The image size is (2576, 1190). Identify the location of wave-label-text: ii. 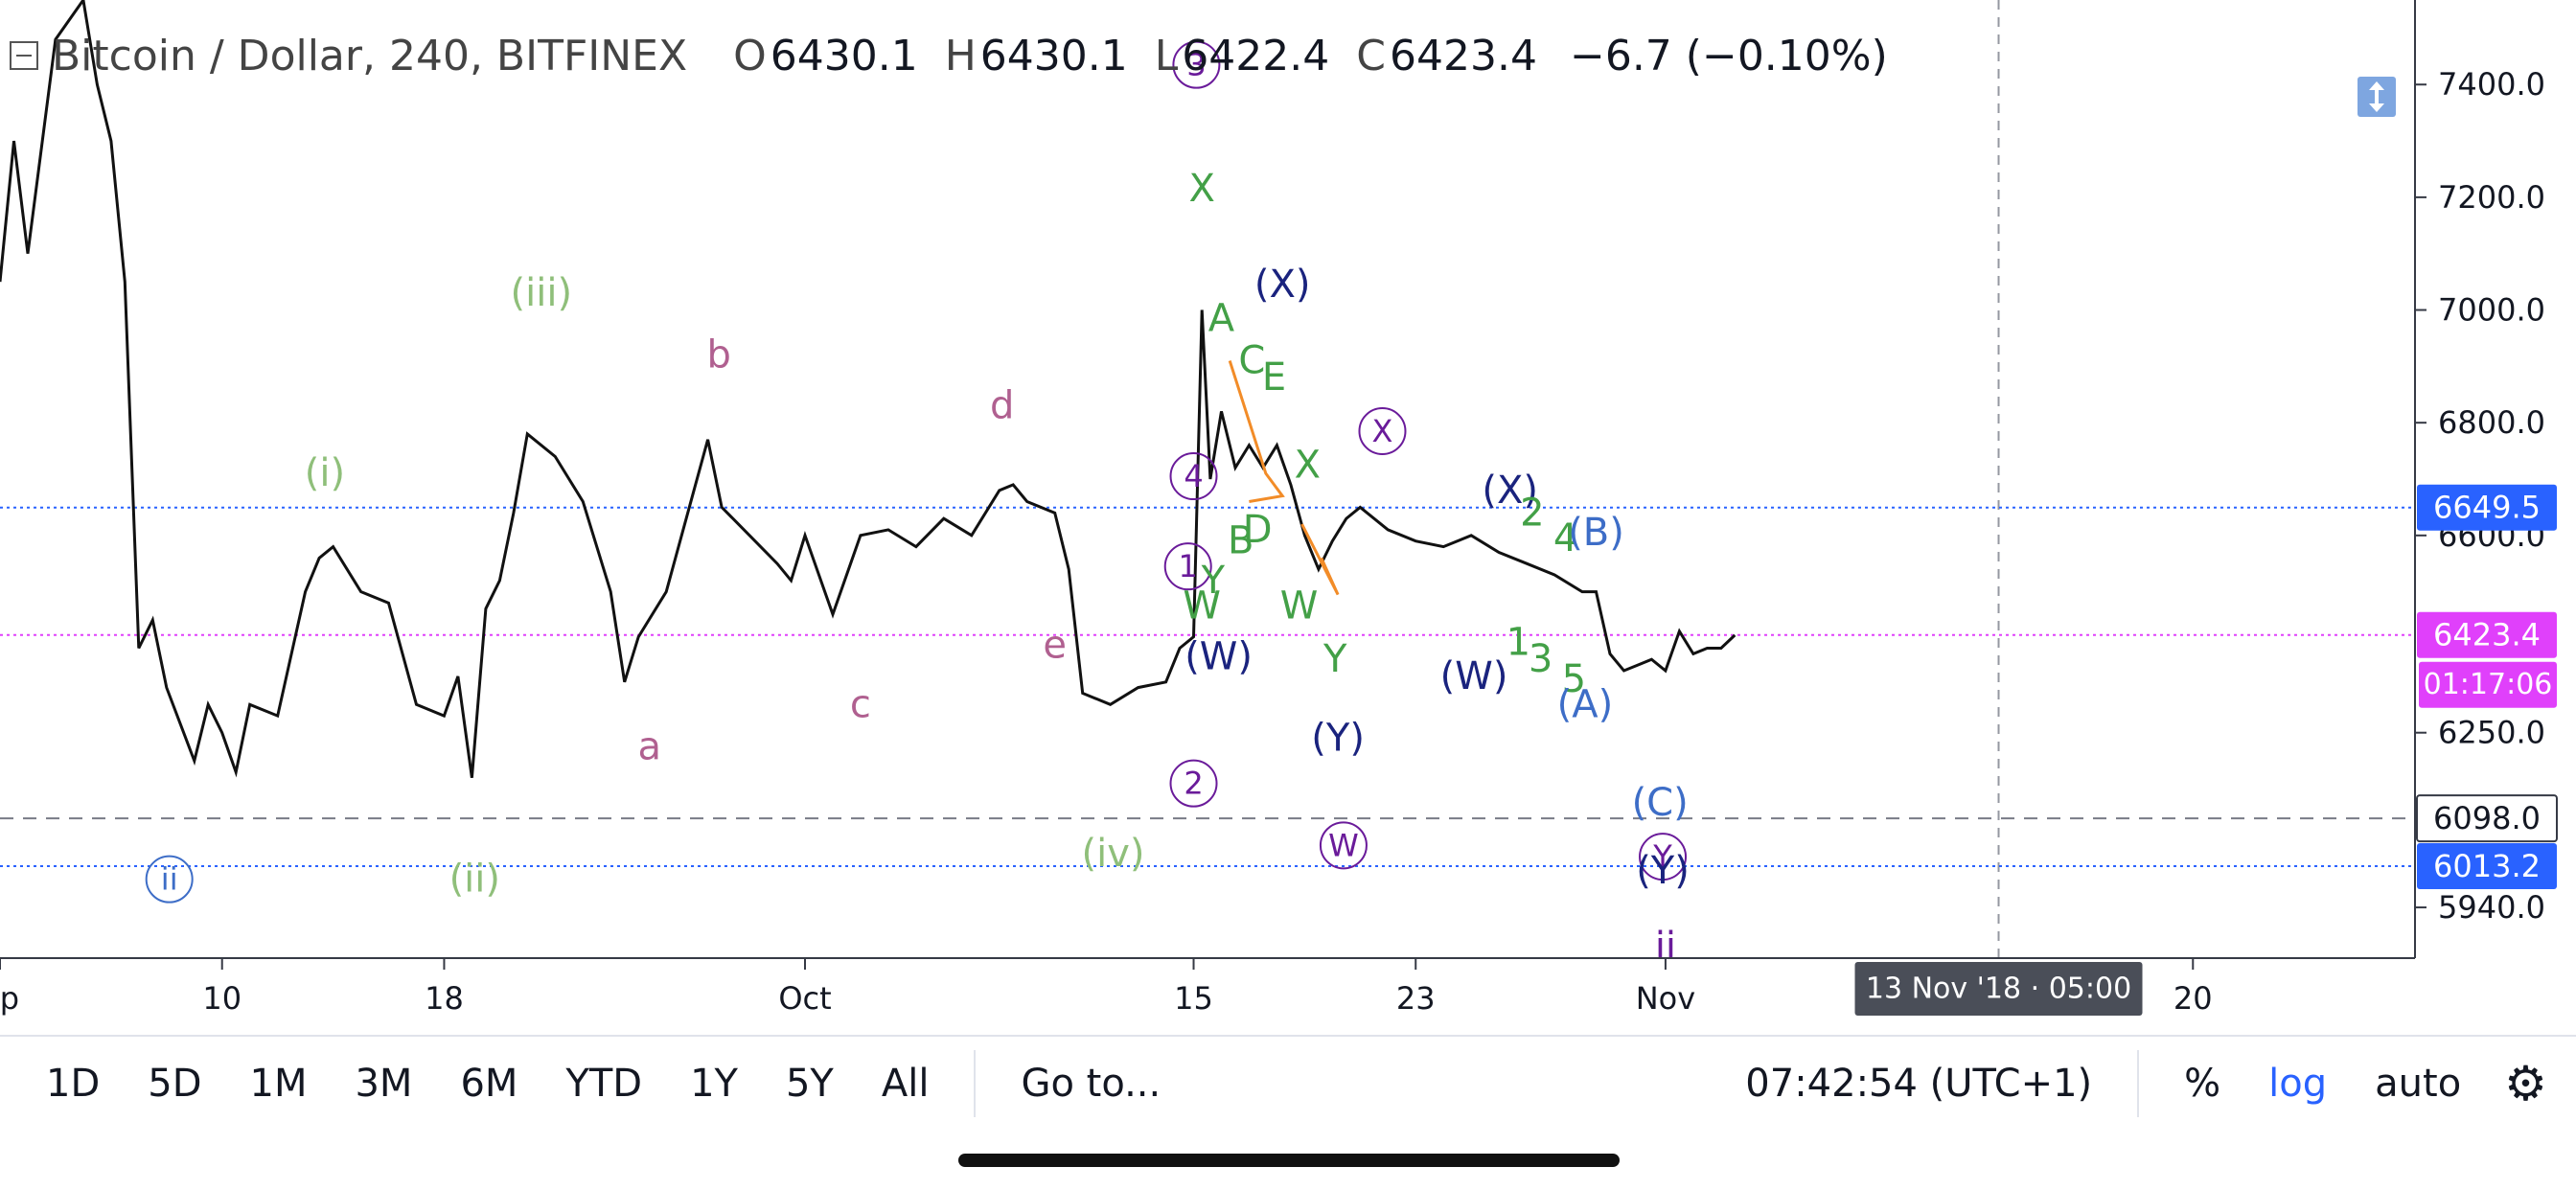
(169, 880).